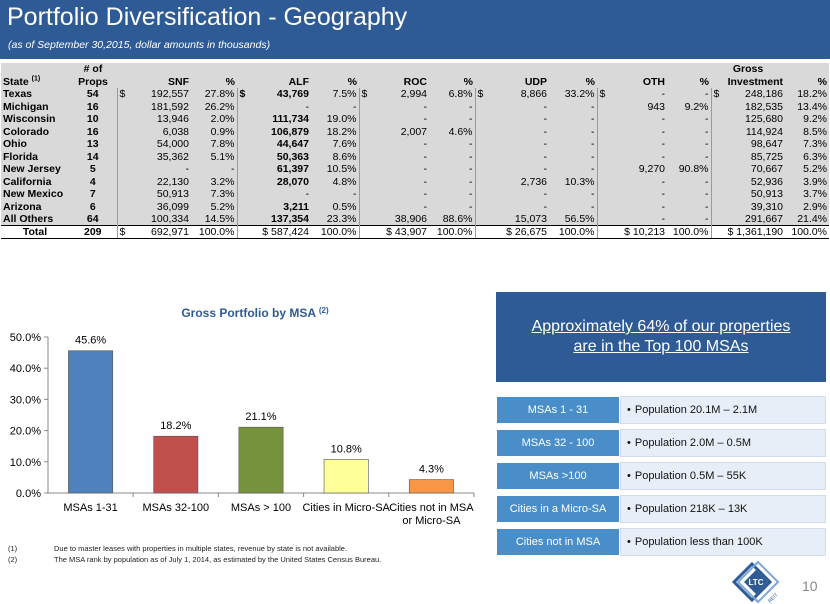 Image resolution: width=830 pixels, height=604 pixels. Describe the element at coordinates (452, 81) in the screenshot. I see `header-roc-pct: %` at that location.